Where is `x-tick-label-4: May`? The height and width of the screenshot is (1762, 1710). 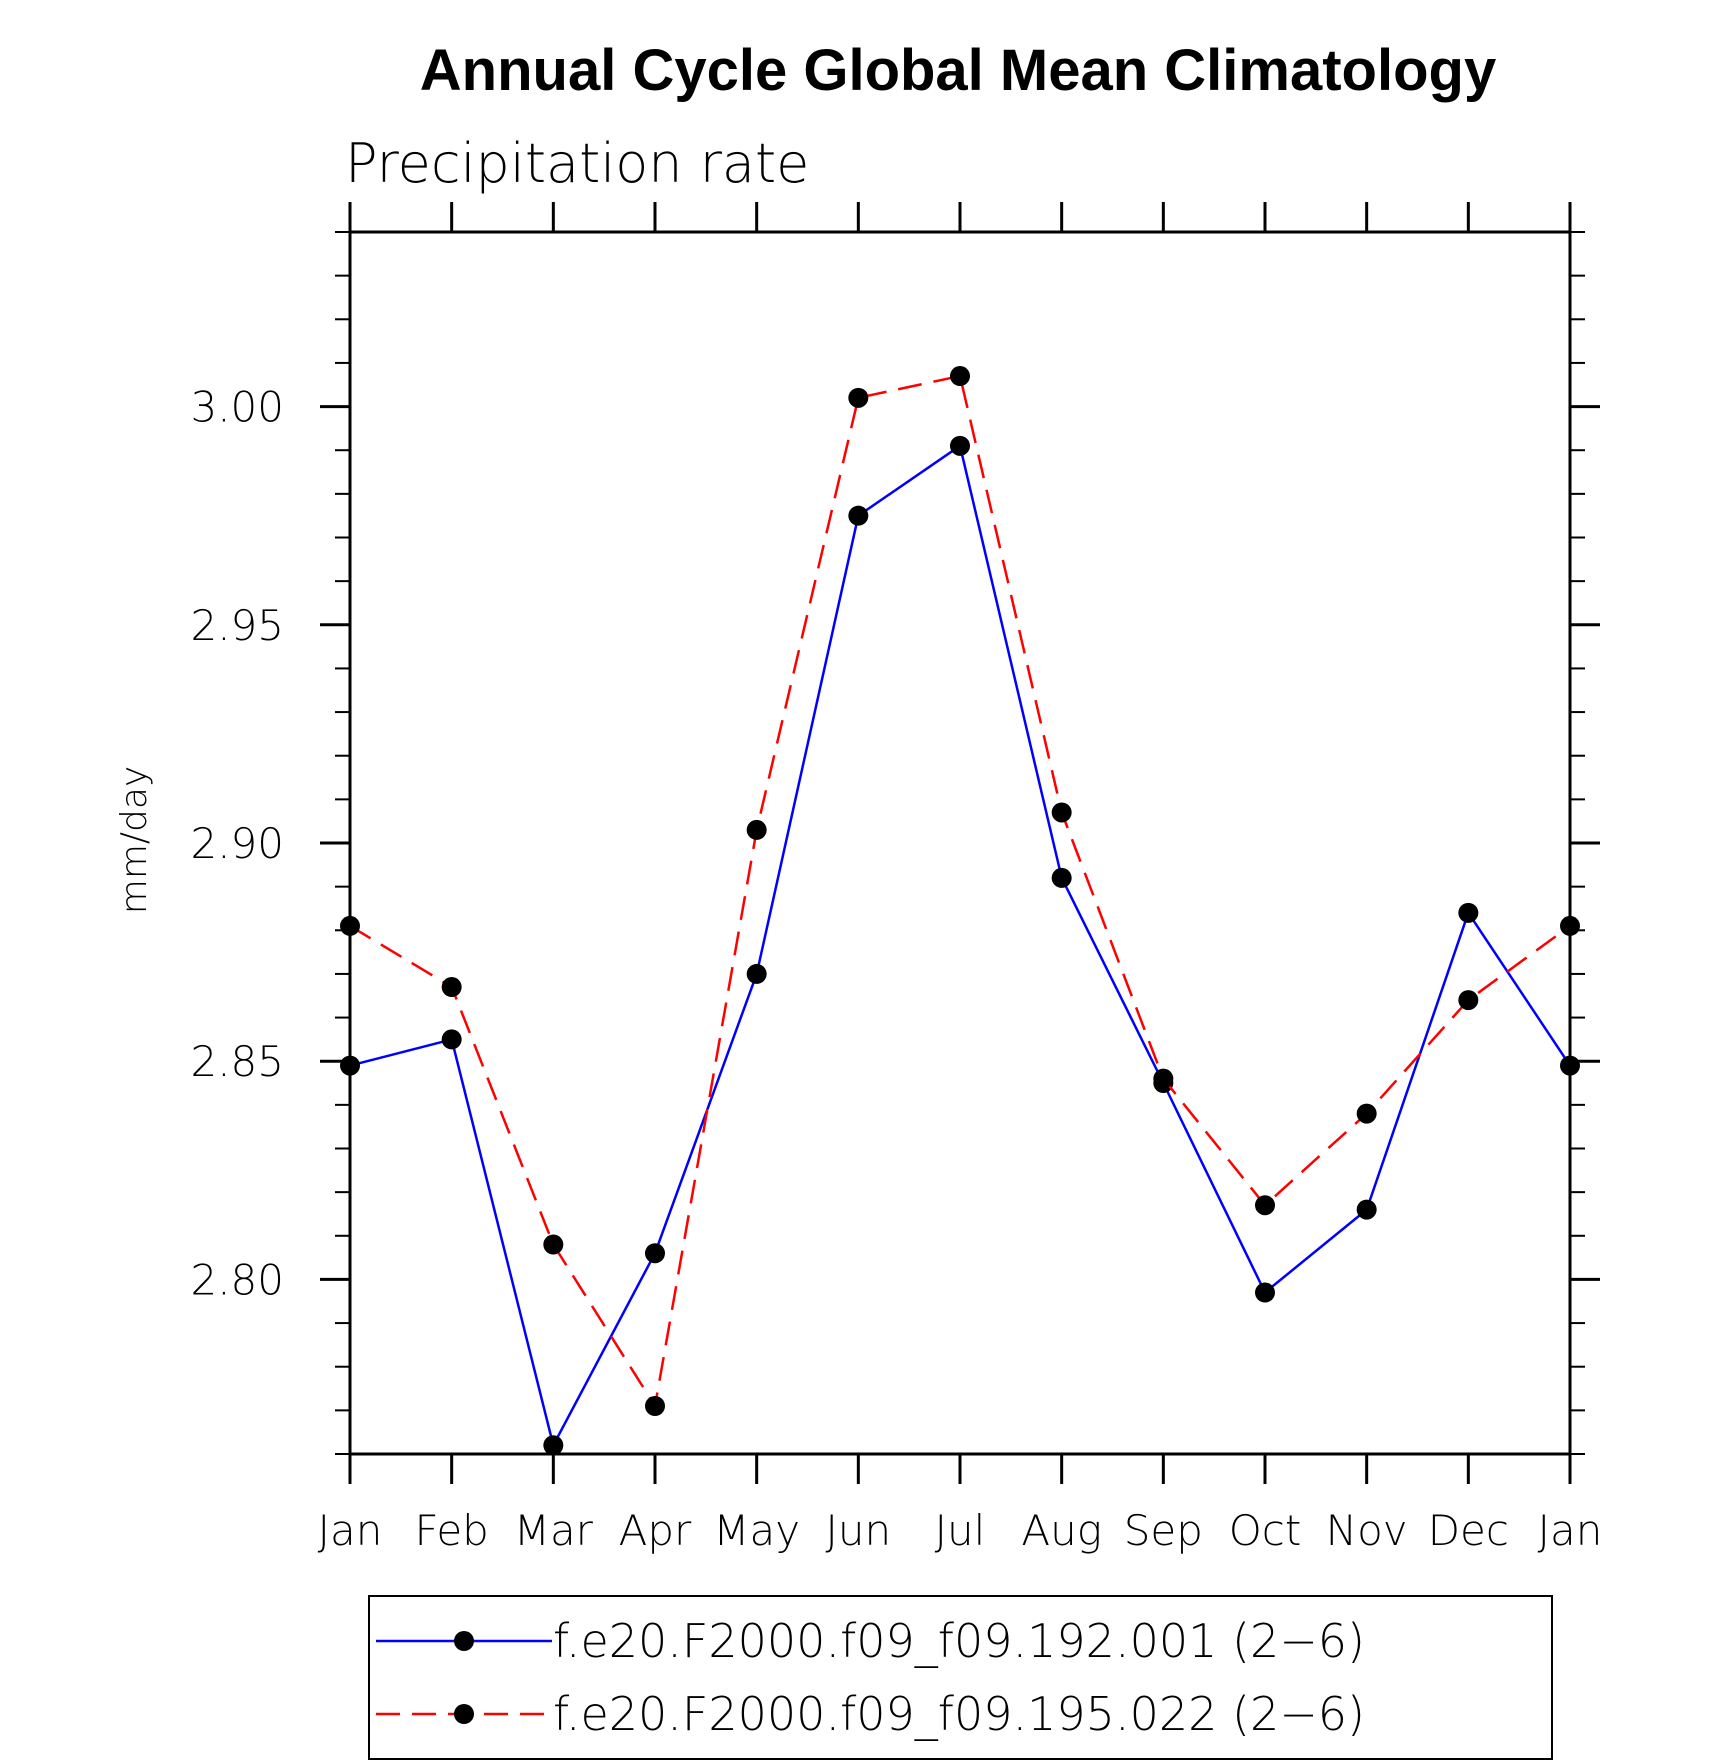 x-tick-label-4: May is located at coordinates (756, 1530).